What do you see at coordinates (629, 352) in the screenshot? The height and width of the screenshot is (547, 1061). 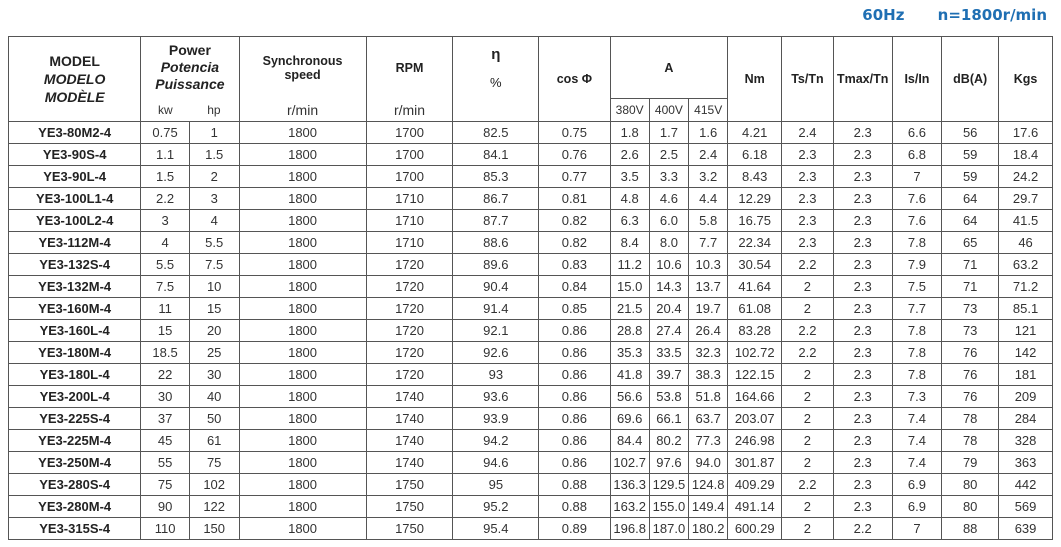 I see `table-cell: 35.3` at bounding box center [629, 352].